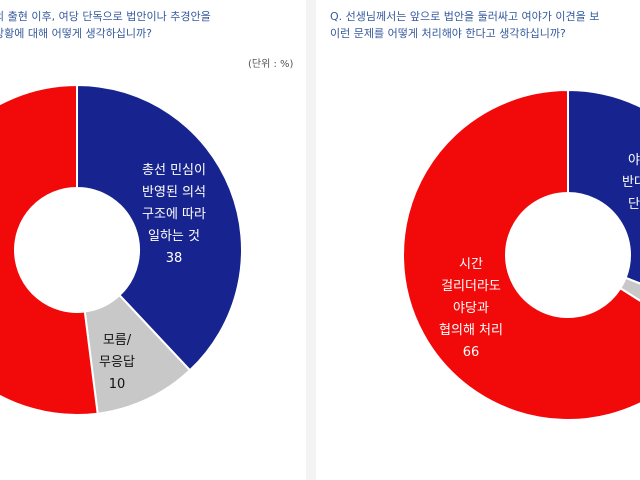 This screenshot has height=480, width=640. Describe the element at coordinates (634, 160) in the screenshot. I see `right-blue-label-line: 야` at that location.